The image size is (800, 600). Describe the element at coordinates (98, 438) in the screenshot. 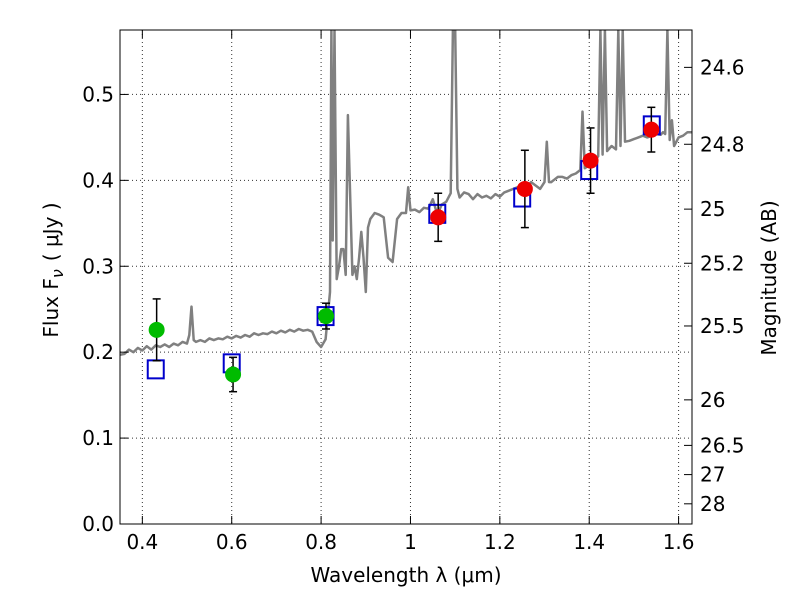

I see `y-tick-label: 0.1` at that location.